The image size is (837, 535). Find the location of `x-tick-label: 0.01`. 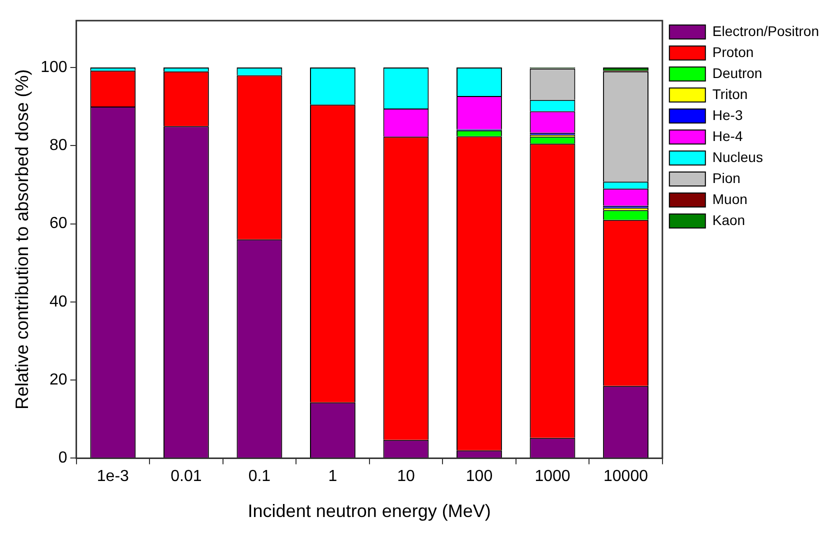

x-tick-label: 0.01 is located at coordinates (186, 477).